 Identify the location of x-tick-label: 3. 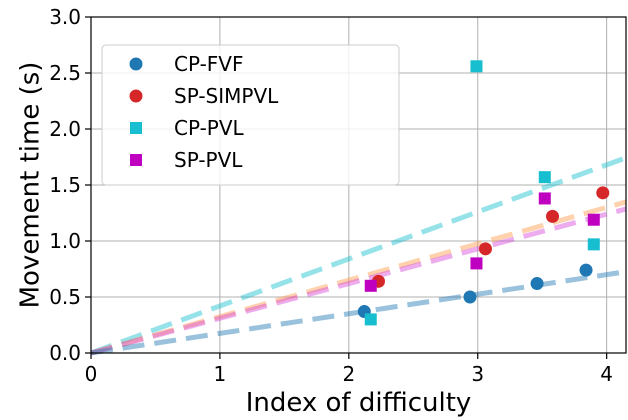
(477, 374).